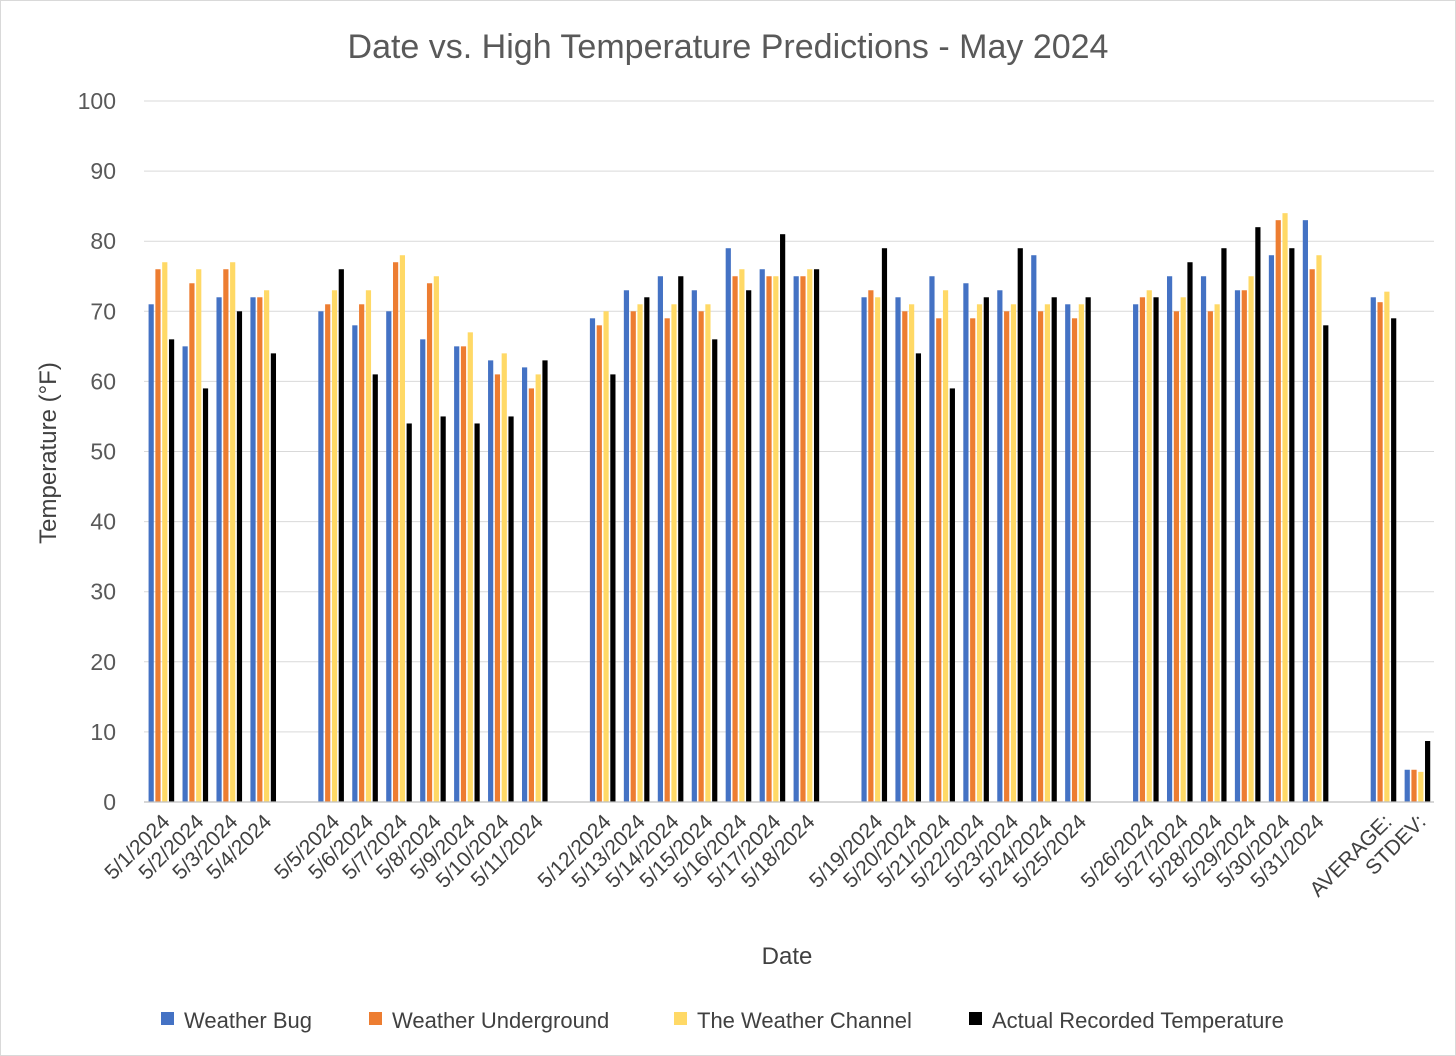 This screenshot has width=1456, height=1056. I want to click on legend-label: Actual Recorded Temperature, so click(1138, 1020).